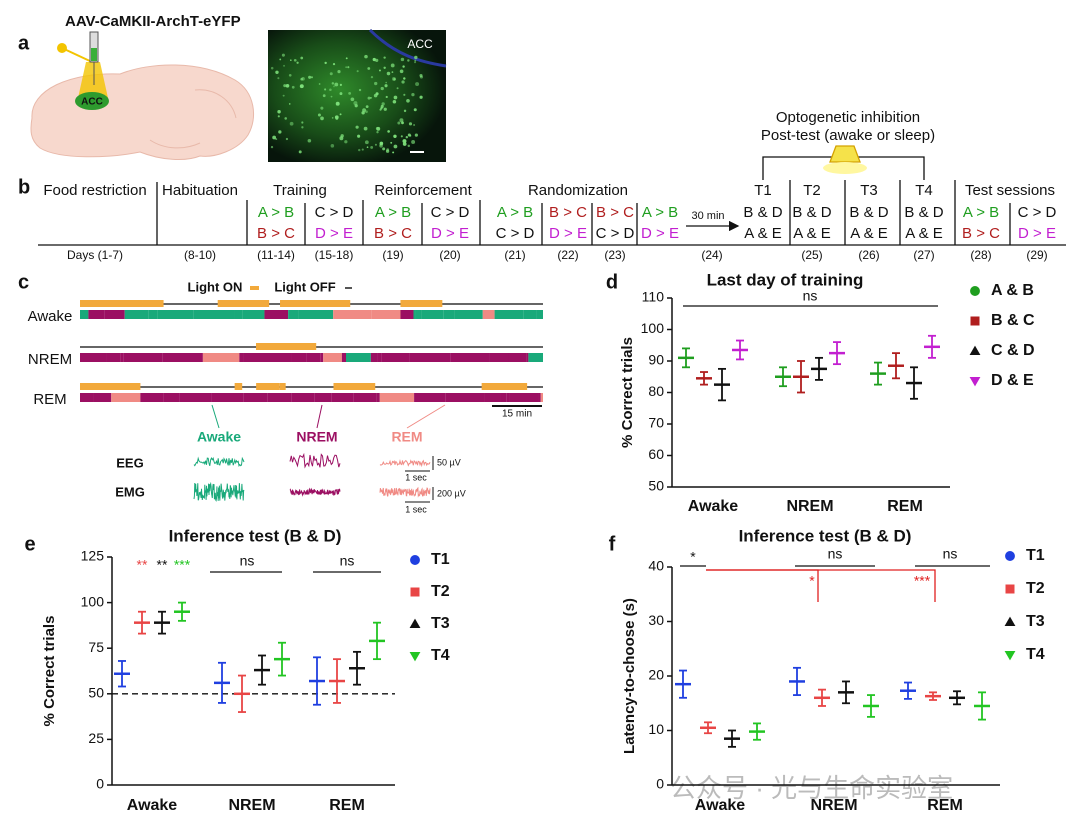 The image size is (1080, 833). What do you see at coordinates (1035, 588) in the screenshot?
I see `legend-label: T2` at bounding box center [1035, 588].